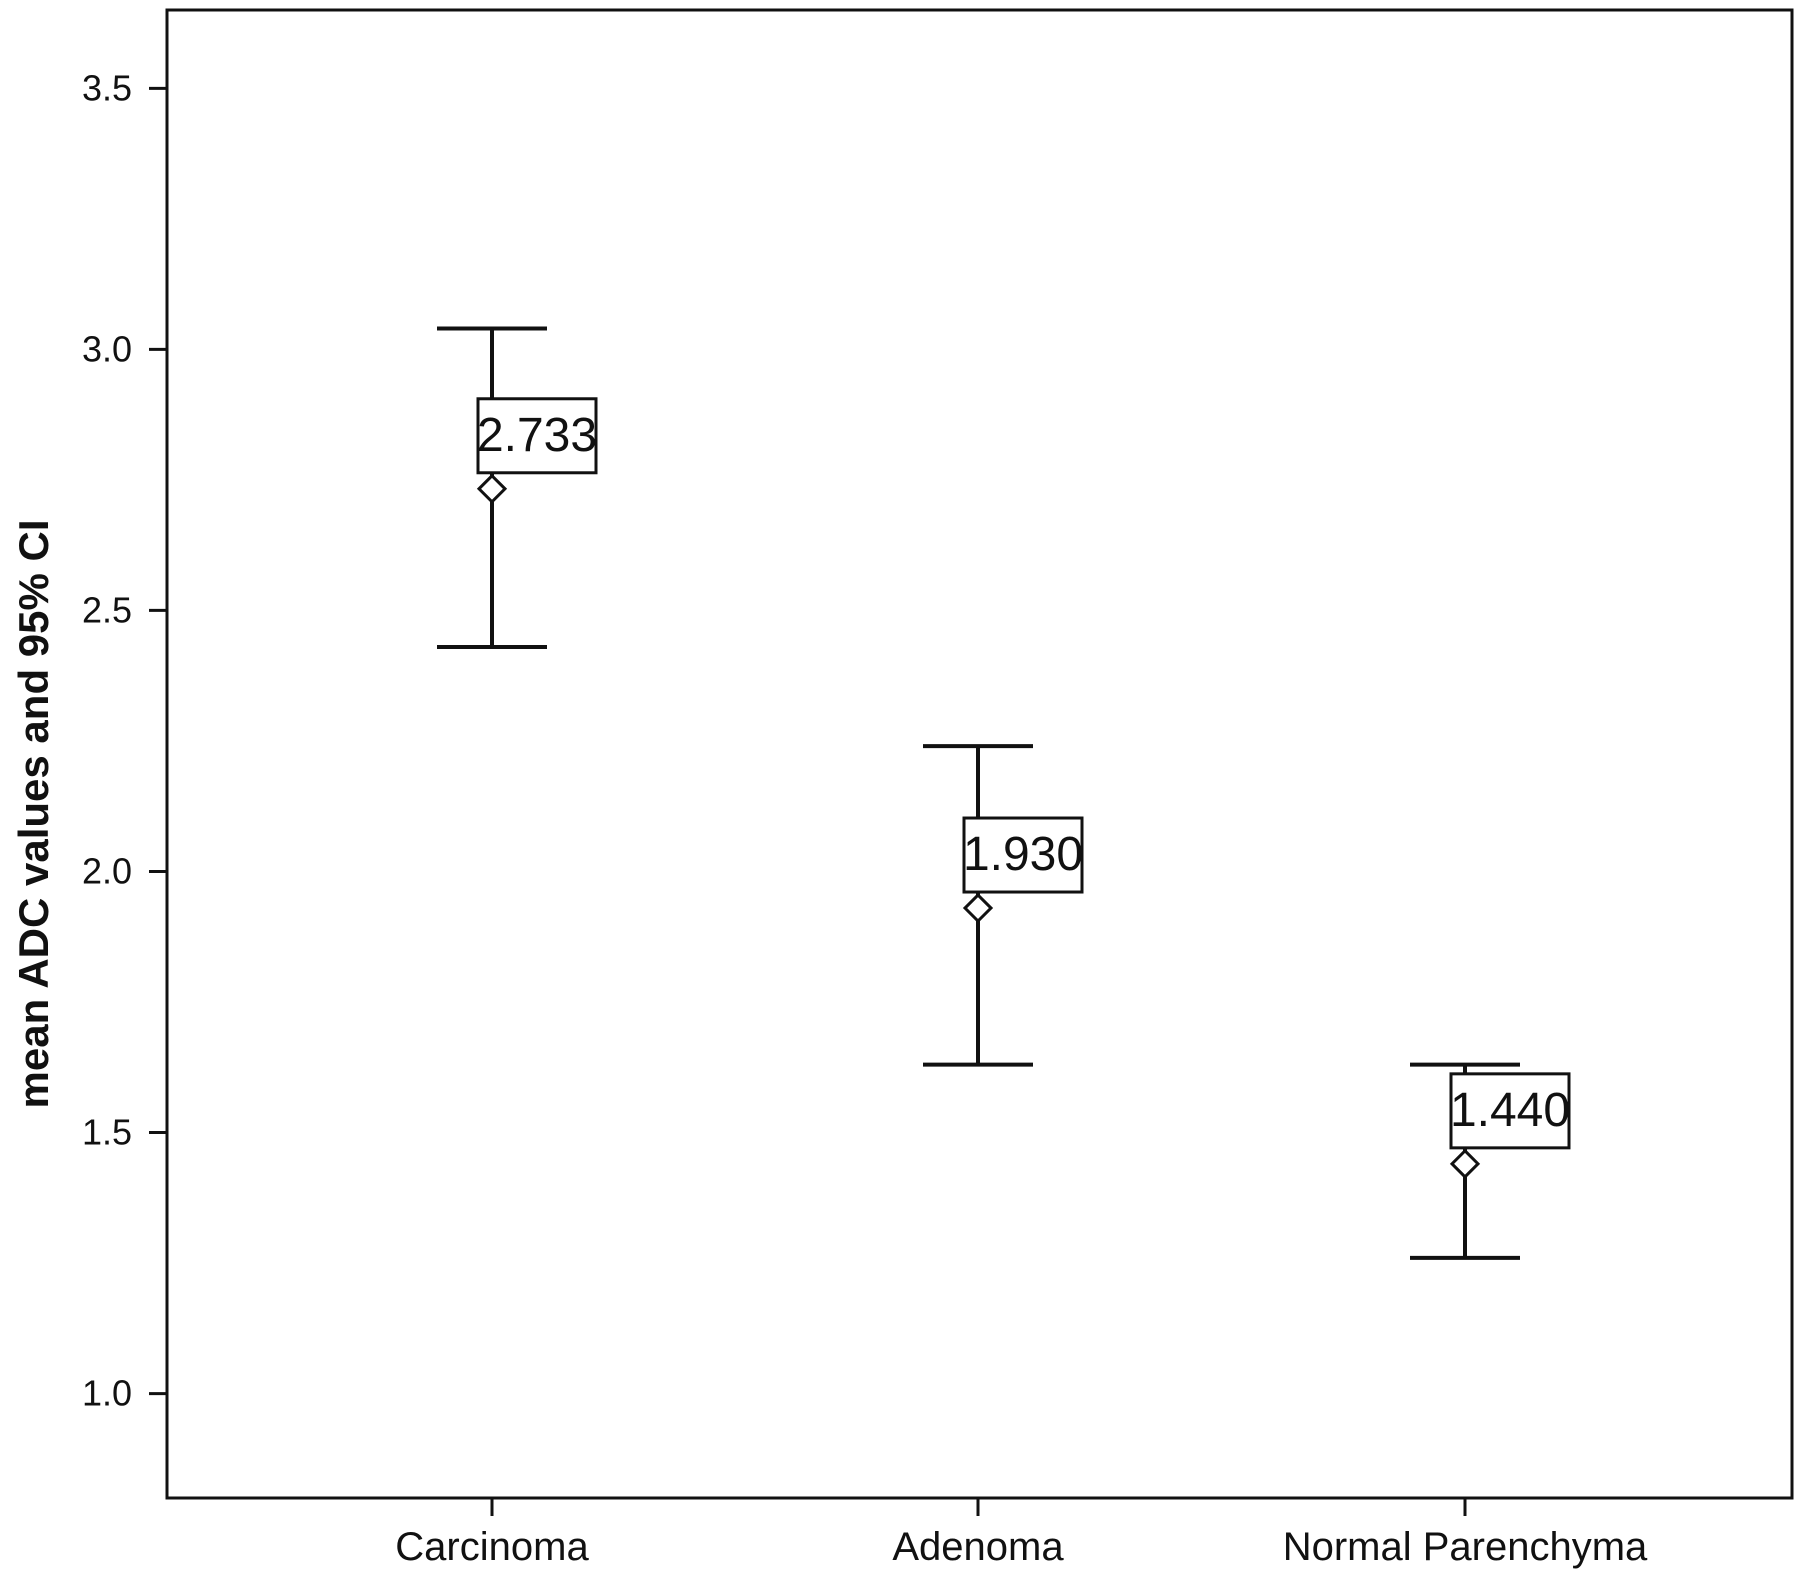 The image size is (1800, 1570). Describe the element at coordinates (1003, 905) in the screenshot. I see `error-bar-group: 1.930` at that location.